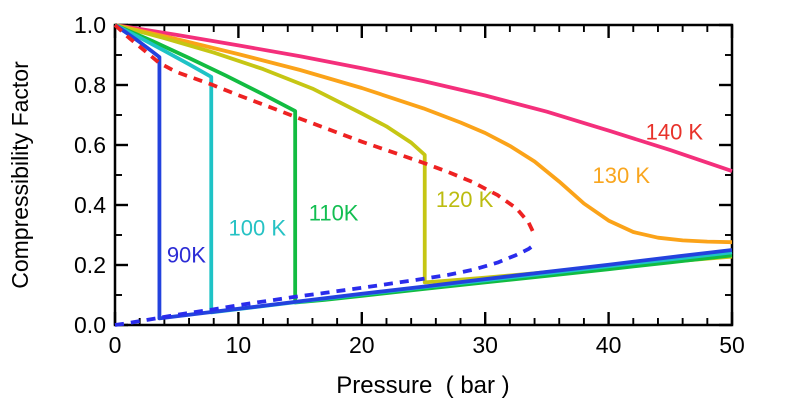 This screenshot has width=790, height=416. What do you see at coordinates (334, 213) in the screenshot?
I see `curve-label-isotherm-110K: 110K` at bounding box center [334, 213].